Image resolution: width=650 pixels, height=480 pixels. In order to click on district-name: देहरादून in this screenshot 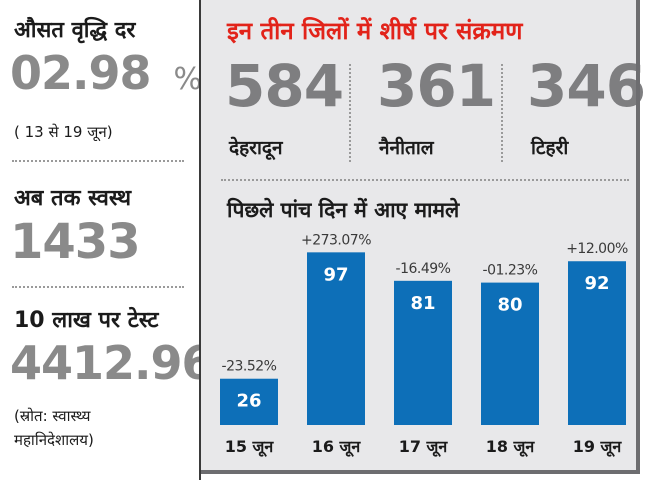, I will do `click(256, 148)`.